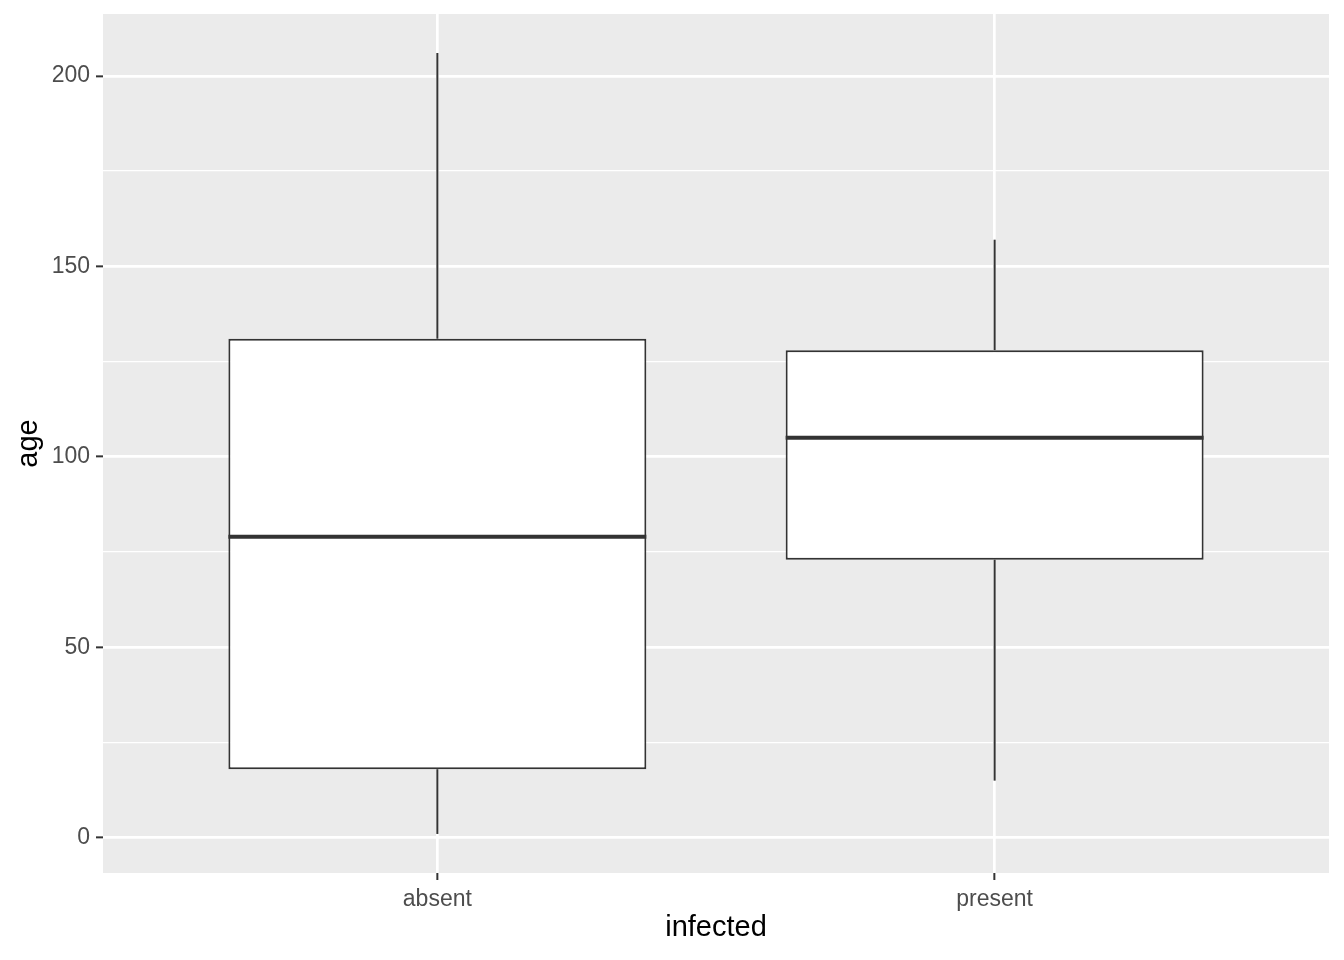  I want to click on y-axis-title: age, so click(27, 443).